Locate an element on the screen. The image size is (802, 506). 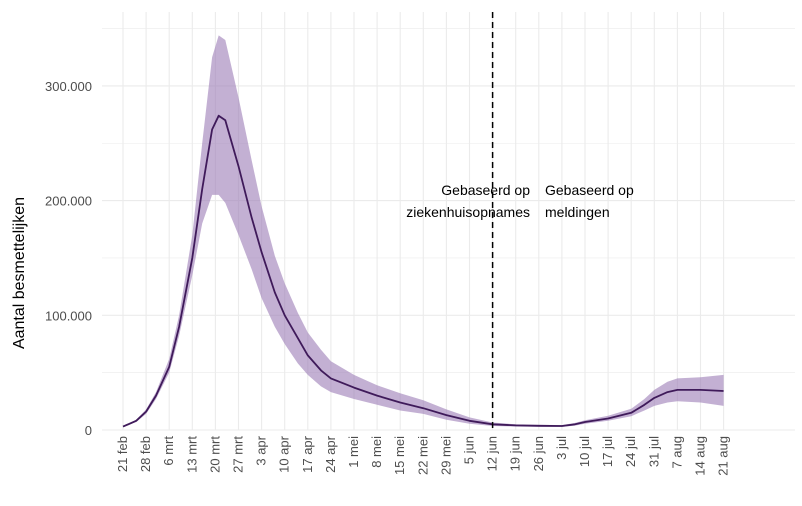
x-tick-label: 10 jul is located at coordinates (584, 451).